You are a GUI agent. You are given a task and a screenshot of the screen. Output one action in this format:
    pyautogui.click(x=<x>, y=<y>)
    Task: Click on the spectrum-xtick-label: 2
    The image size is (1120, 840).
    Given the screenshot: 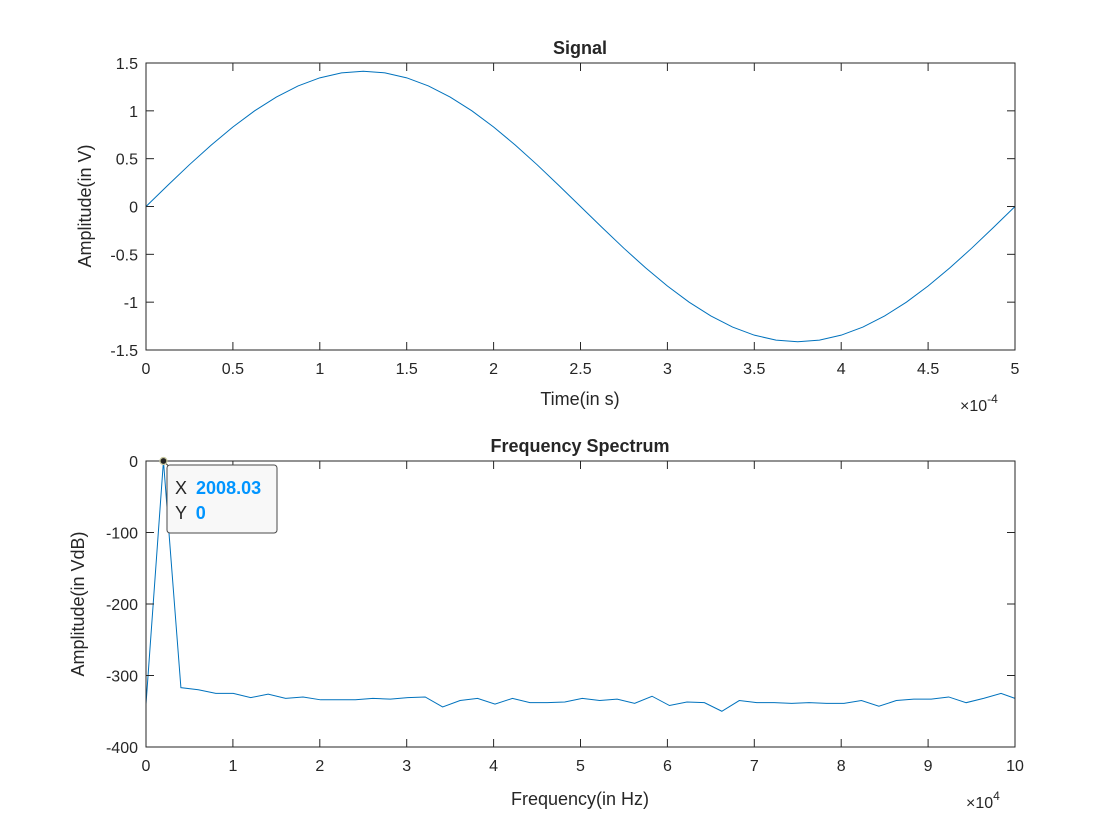 What is the action you would take?
    pyautogui.click(x=319, y=766)
    